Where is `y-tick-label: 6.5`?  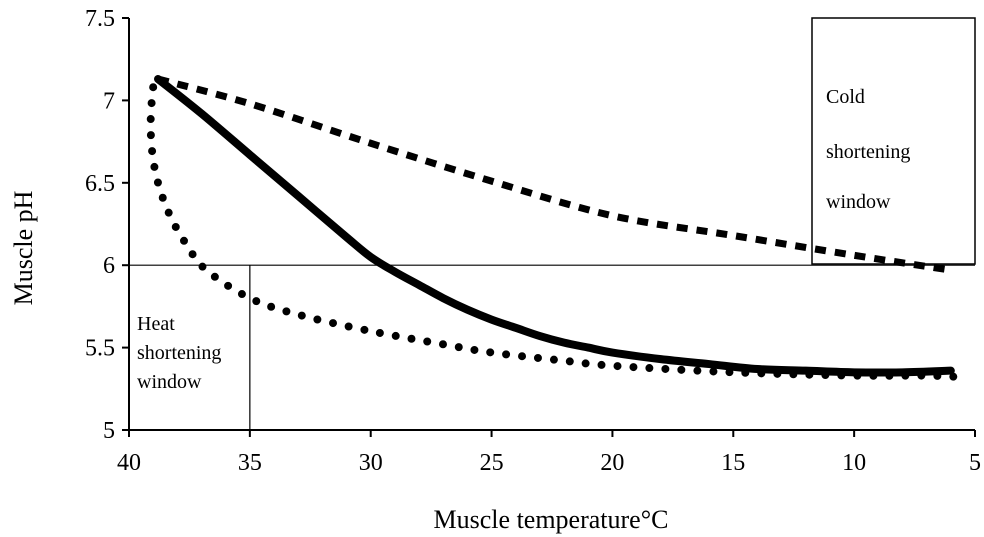 y-tick-label: 6.5 is located at coordinates (100, 184).